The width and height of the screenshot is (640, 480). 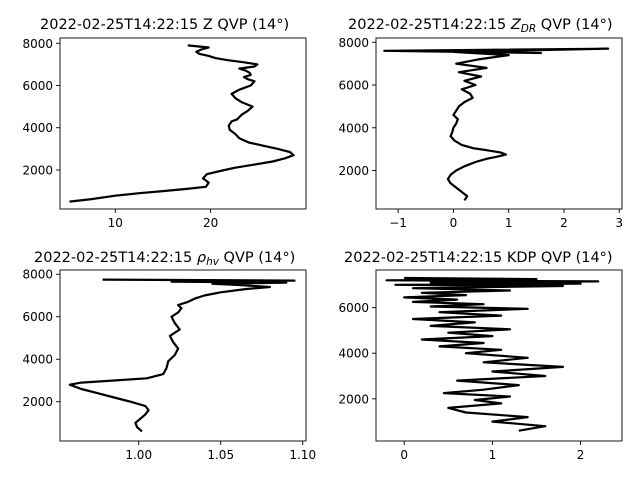 I want to click on x-tick-label: 1.00, so click(x=138, y=455).